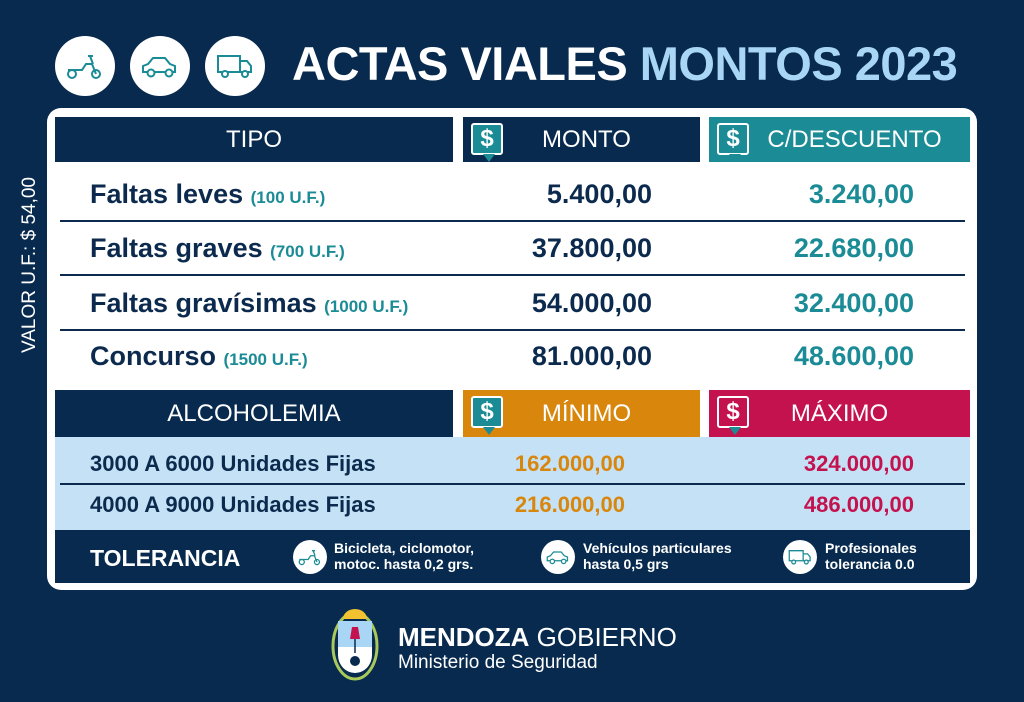 This screenshot has height=702, width=1024. I want to click on table-row: Faltas leves (100 U.F.) 5.400,00 3.240,00, so click(502, 193).